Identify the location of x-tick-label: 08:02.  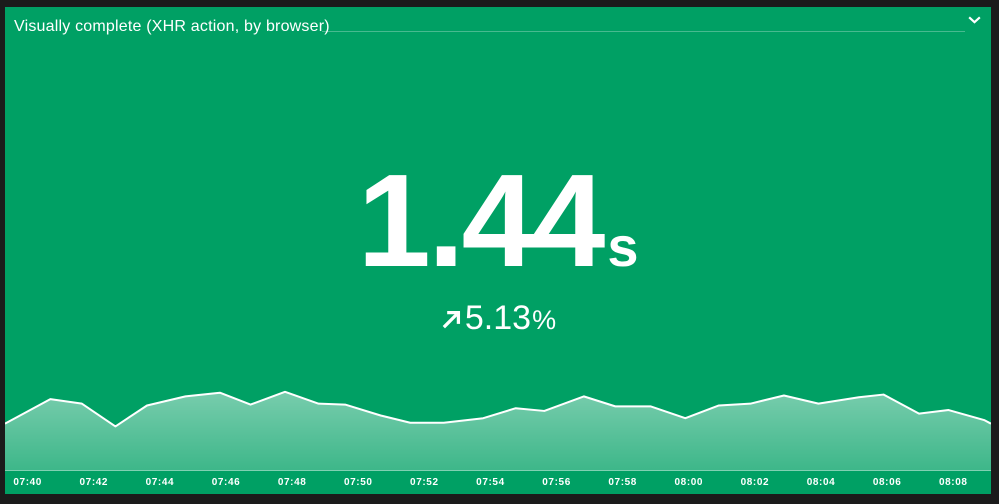
(755, 482).